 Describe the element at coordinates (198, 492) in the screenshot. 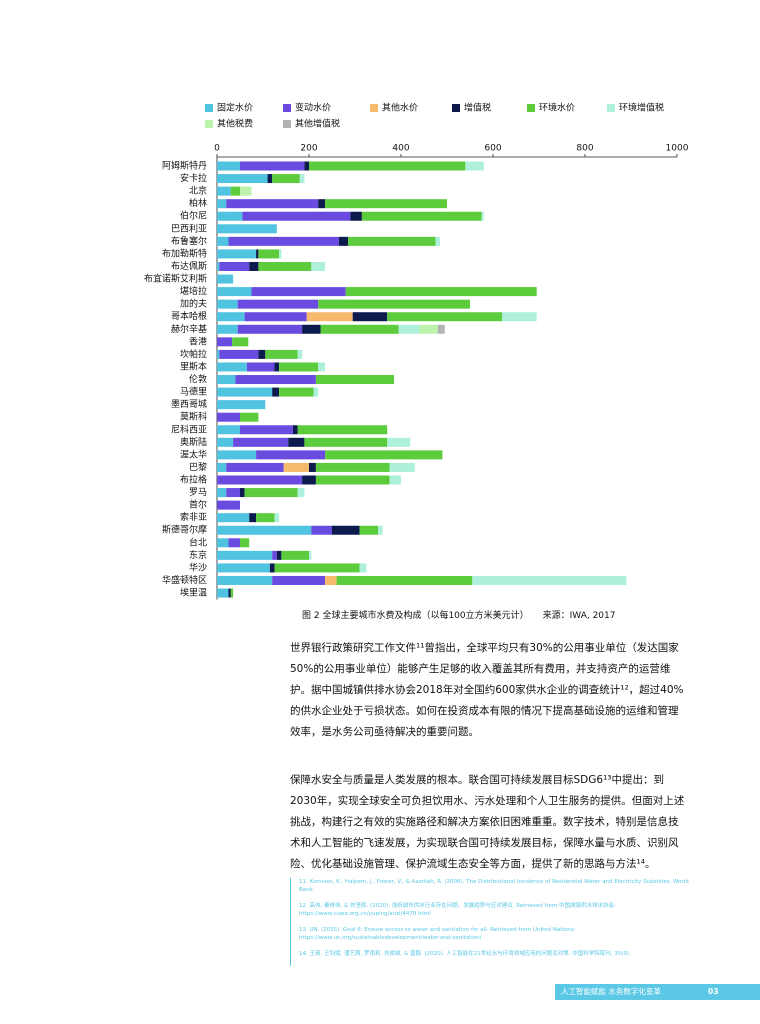

I see `y-tick-label: 罗马` at that location.